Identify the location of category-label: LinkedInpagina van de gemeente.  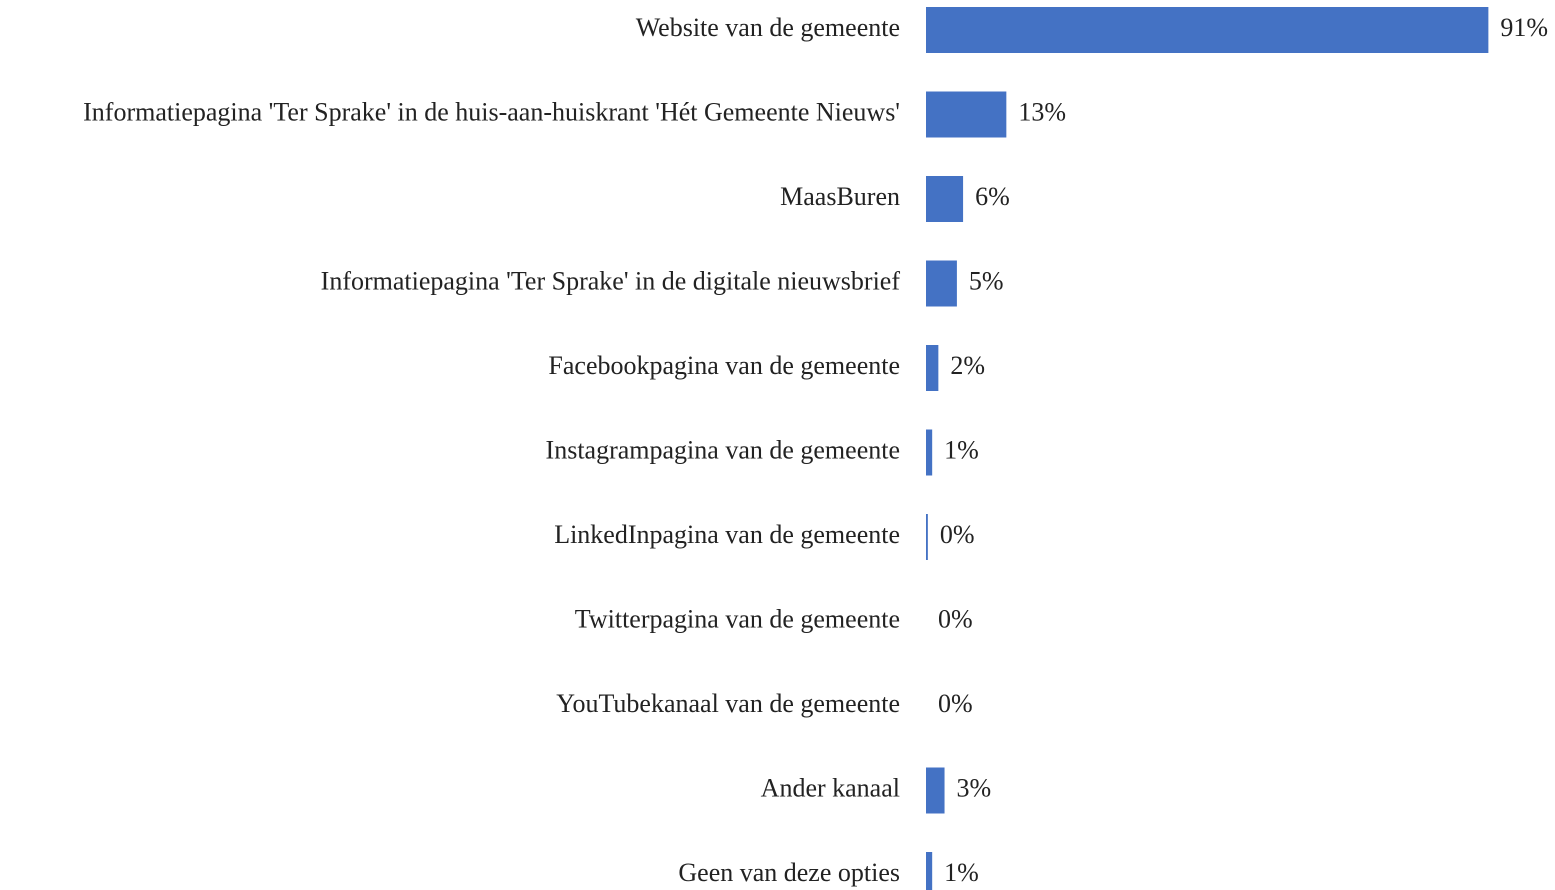
(727, 534).